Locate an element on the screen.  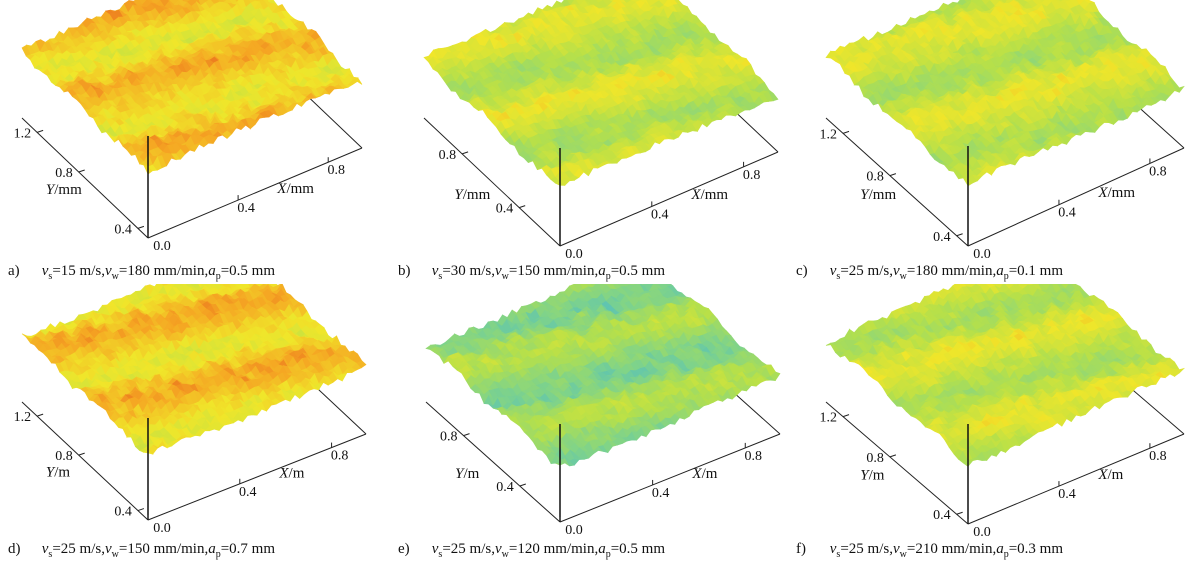
surface-plot-c: 0.0 0.4 0.8 1.2 0.8 0.4 X/mm Y/mm is located at coordinates (1002, 131).